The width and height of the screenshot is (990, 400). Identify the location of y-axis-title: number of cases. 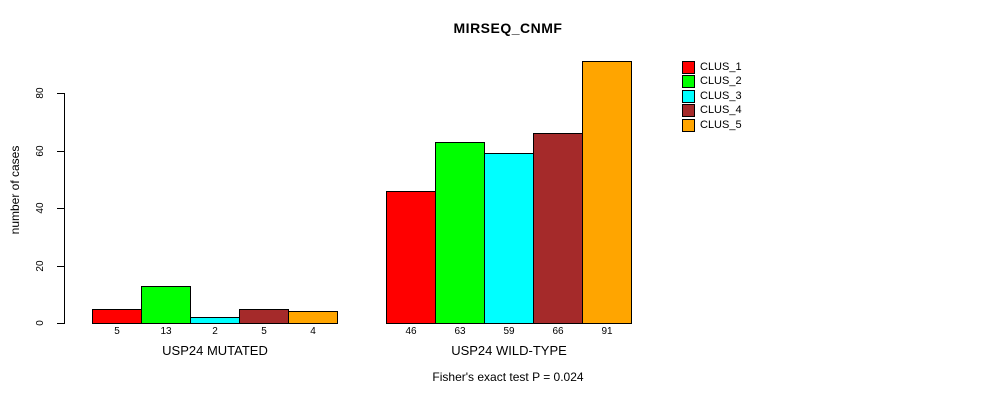
(15, 190).